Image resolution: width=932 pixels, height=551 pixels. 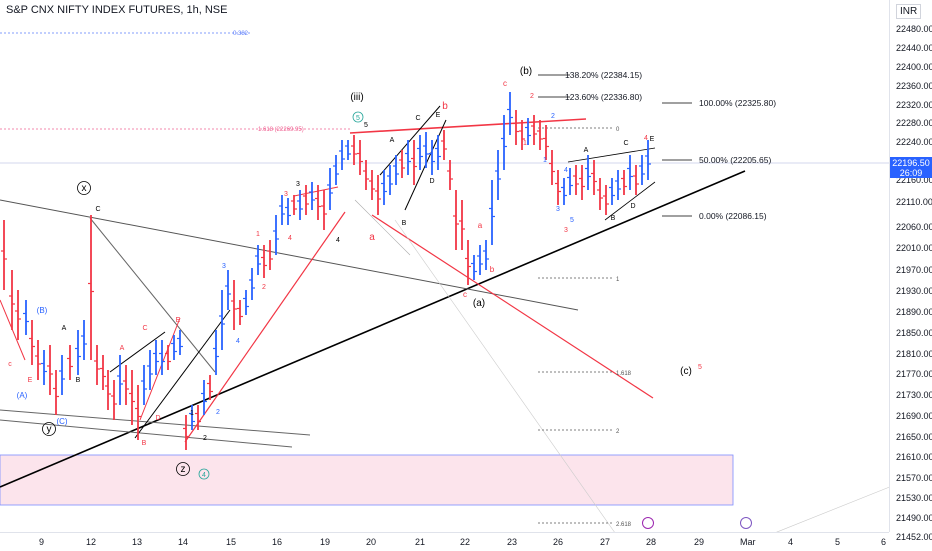 What do you see at coordinates (914, 67) in the screenshot?
I see `y-tick-label: 22400.00` at bounding box center [914, 67].